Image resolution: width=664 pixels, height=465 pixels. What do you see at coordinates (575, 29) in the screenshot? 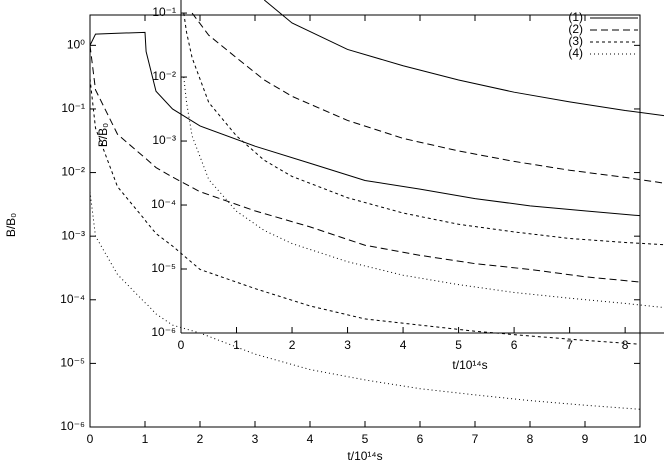
I see `legend-label: (2)` at bounding box center [575, 29].